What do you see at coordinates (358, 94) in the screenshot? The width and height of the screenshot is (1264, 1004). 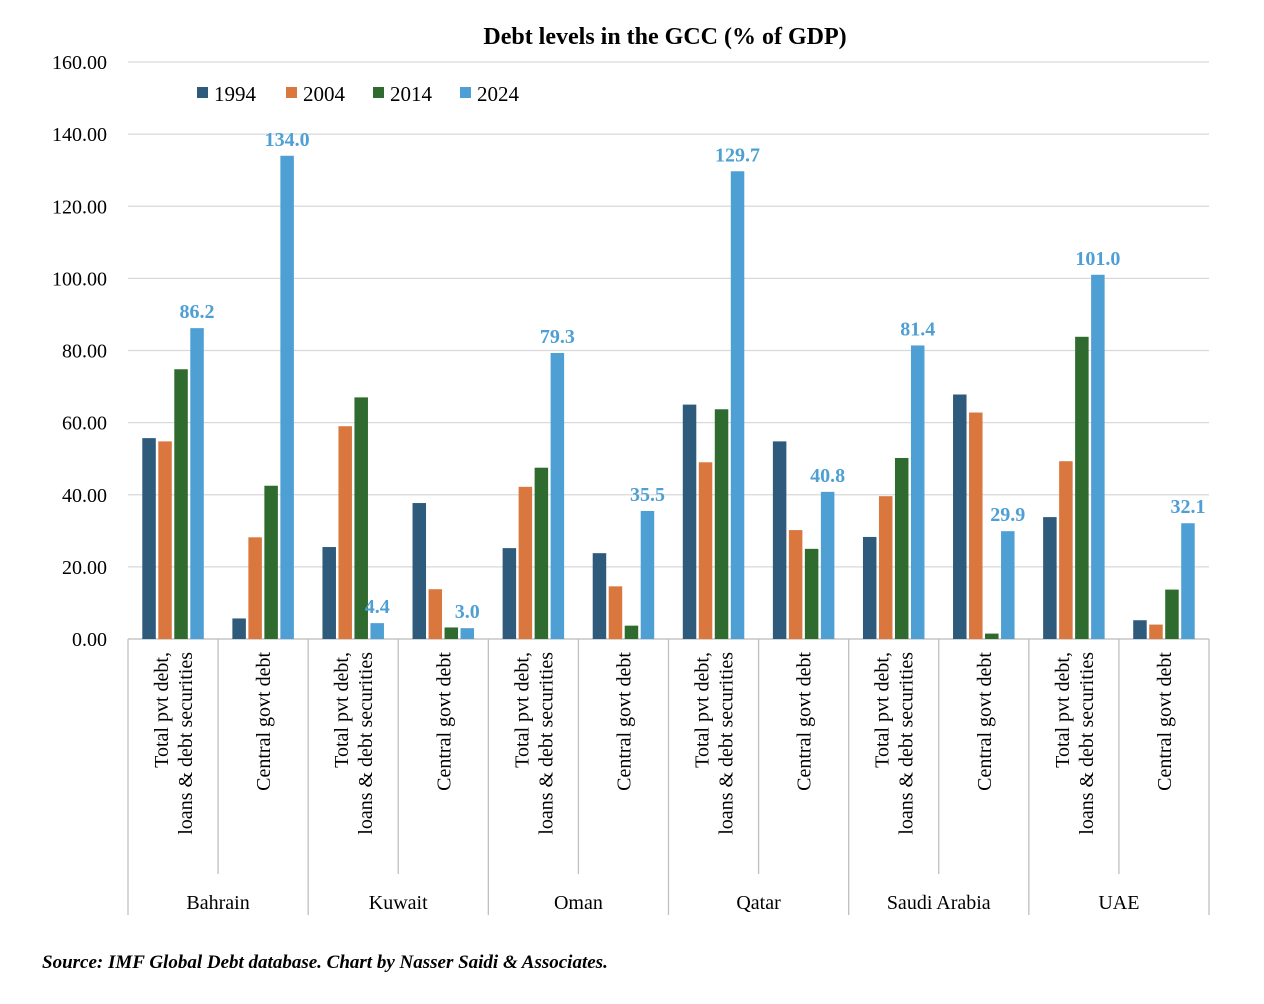 I see `legend: 1994 2004 2014 2024` at bounding box center [358, 94].